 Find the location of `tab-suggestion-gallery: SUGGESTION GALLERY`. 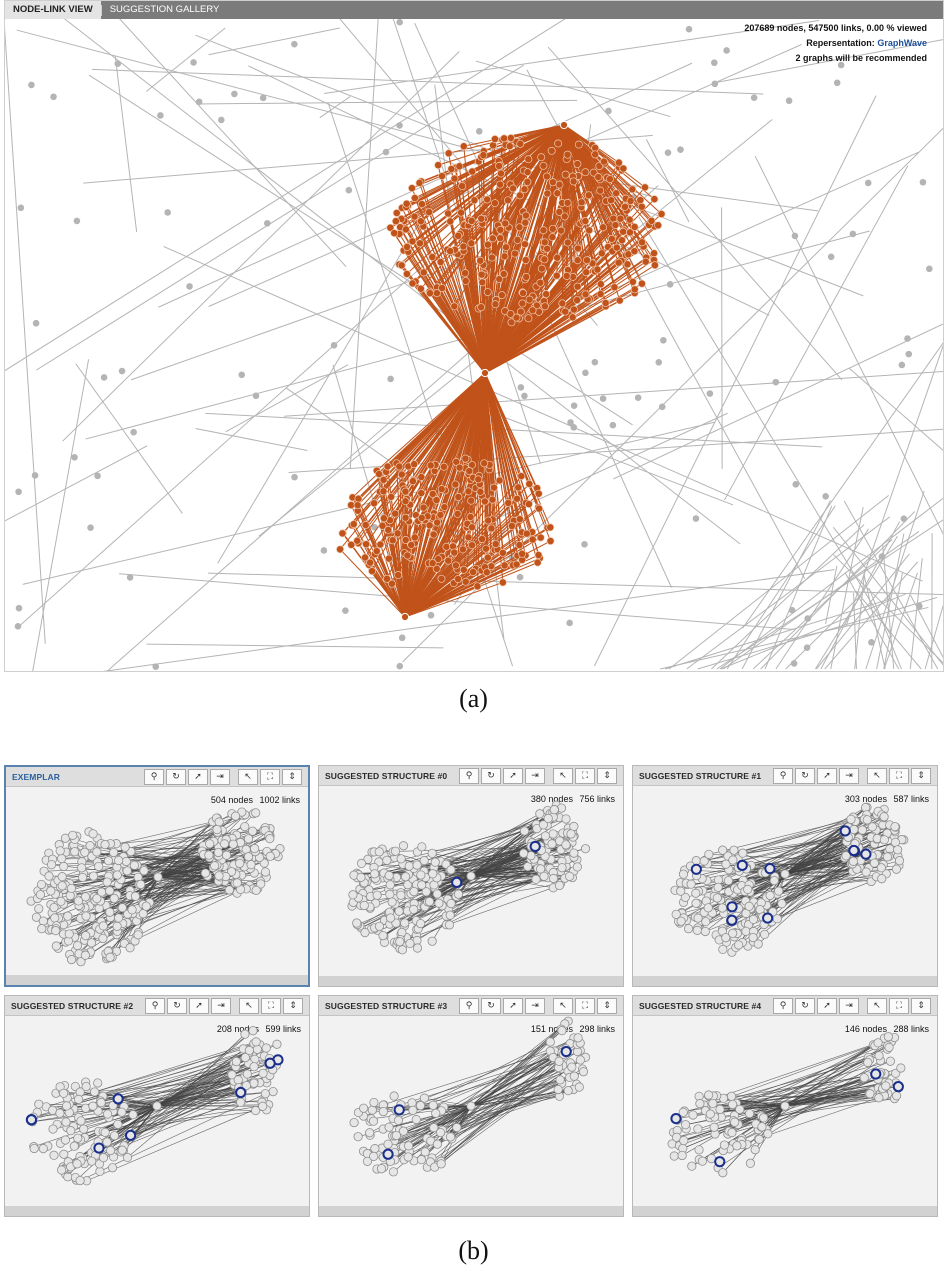

tab-suggestion-gallery: SUGGESTION GALLERY is located at coordinates (164, 9).